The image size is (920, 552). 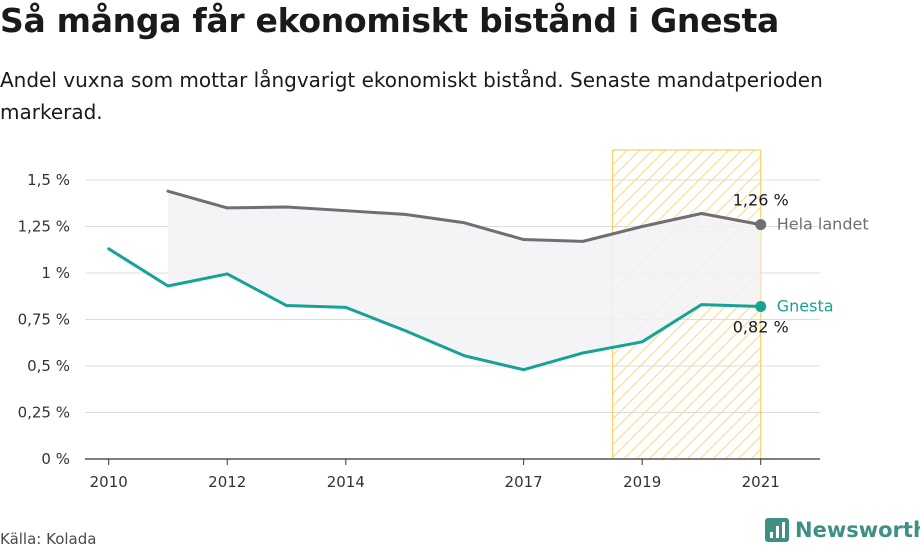 I want to click on x-tick-label: 2021, so click(x=761, y=482).